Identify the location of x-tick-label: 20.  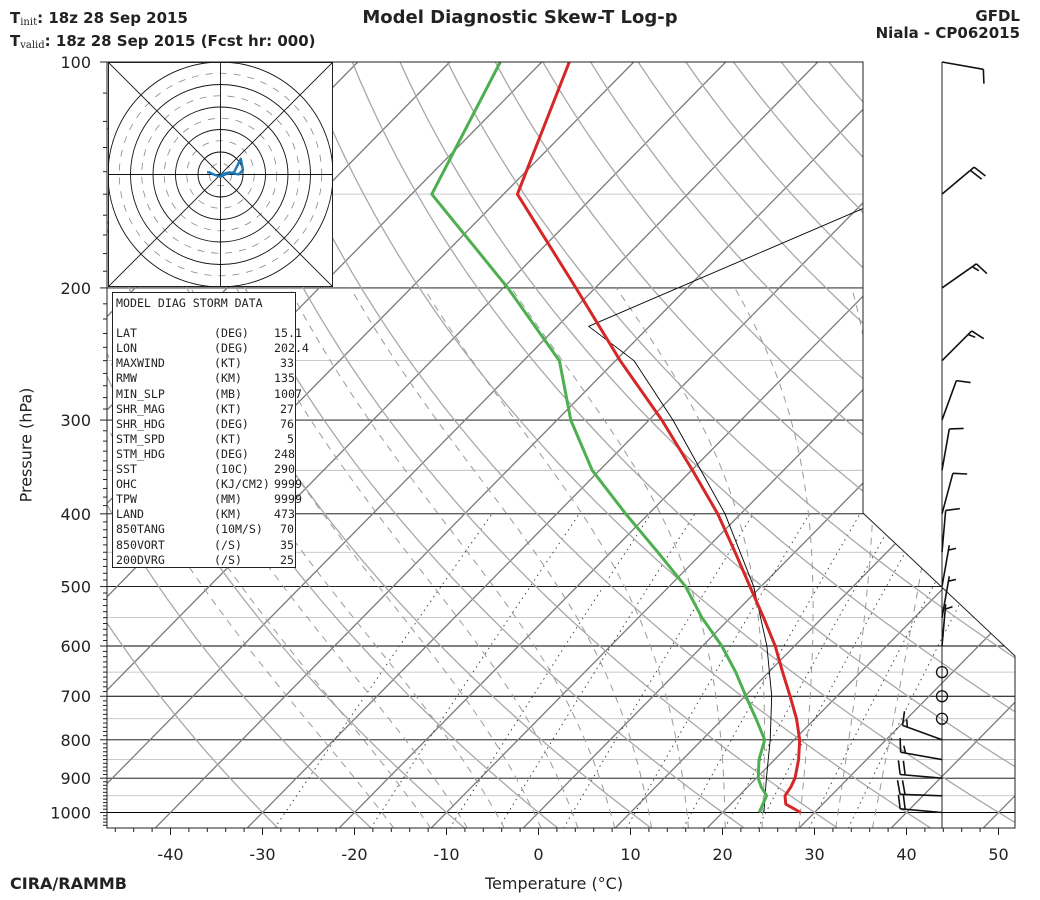
(722, 854).